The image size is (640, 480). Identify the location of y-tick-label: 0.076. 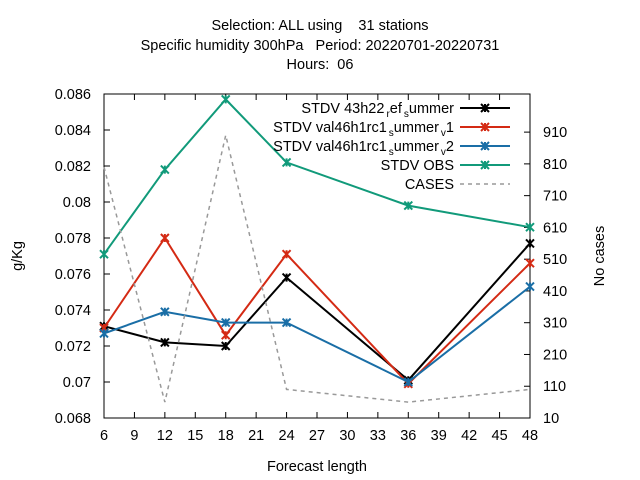
(73, 275).